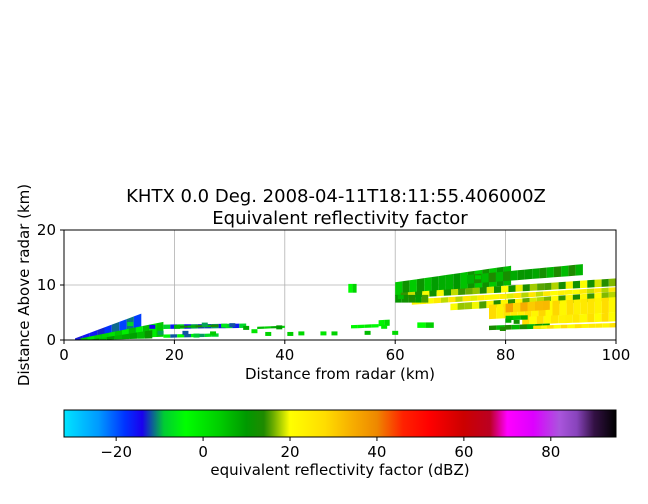 The image size is (648, 504). What do you see at coordinates (376, 452) in the screenshot?
I see `colorbar-tick-label: 40` at bounding box center [376, 452].